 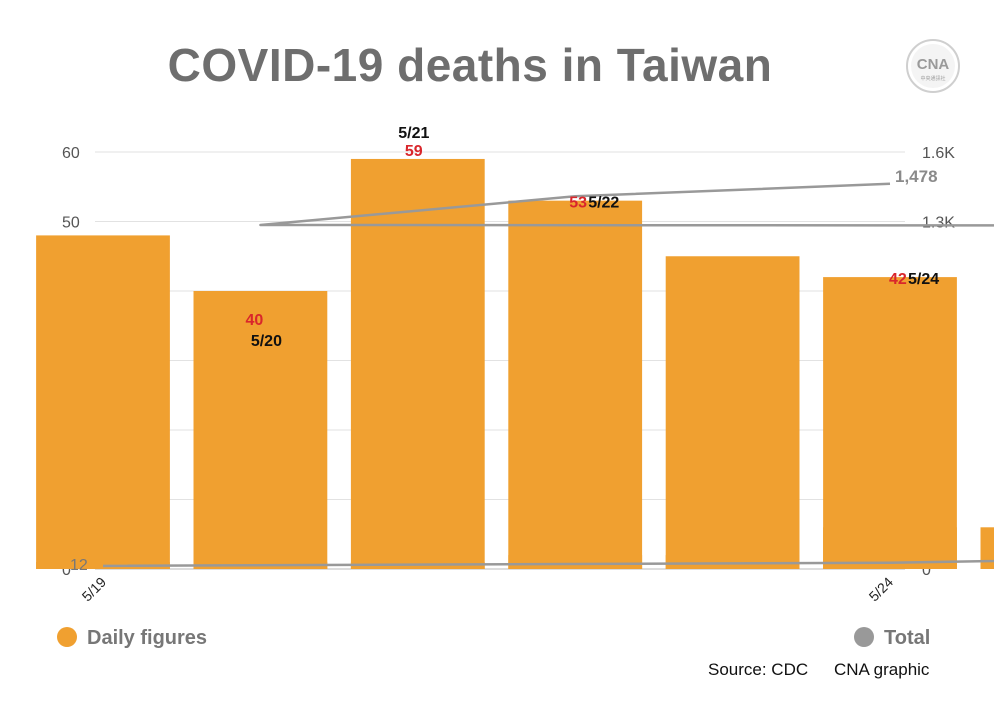 What do you see at coordinates (67, 637) in the screenshot?
I see `daily-legend-swatch` at bounding box center [67, 637].